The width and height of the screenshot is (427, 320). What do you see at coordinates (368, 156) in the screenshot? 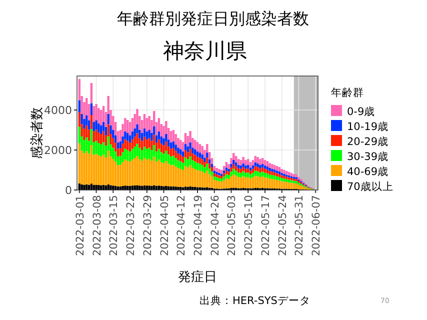
I see `legend-label: 30-39歳` at bounding box center [368, 156].